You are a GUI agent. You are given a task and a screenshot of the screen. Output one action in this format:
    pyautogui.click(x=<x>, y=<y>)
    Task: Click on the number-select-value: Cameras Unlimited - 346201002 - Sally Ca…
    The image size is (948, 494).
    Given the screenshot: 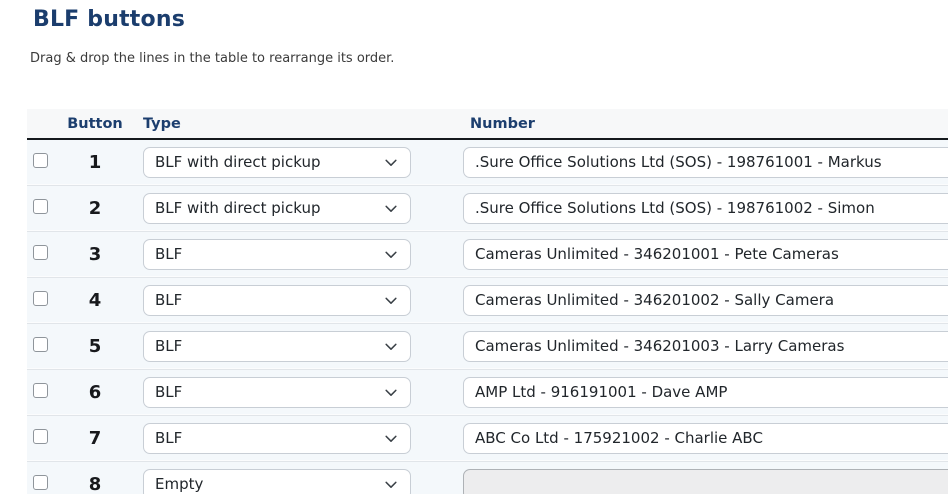 What is the action you would take?
    pyautogui.click(x=655, y=300)
    